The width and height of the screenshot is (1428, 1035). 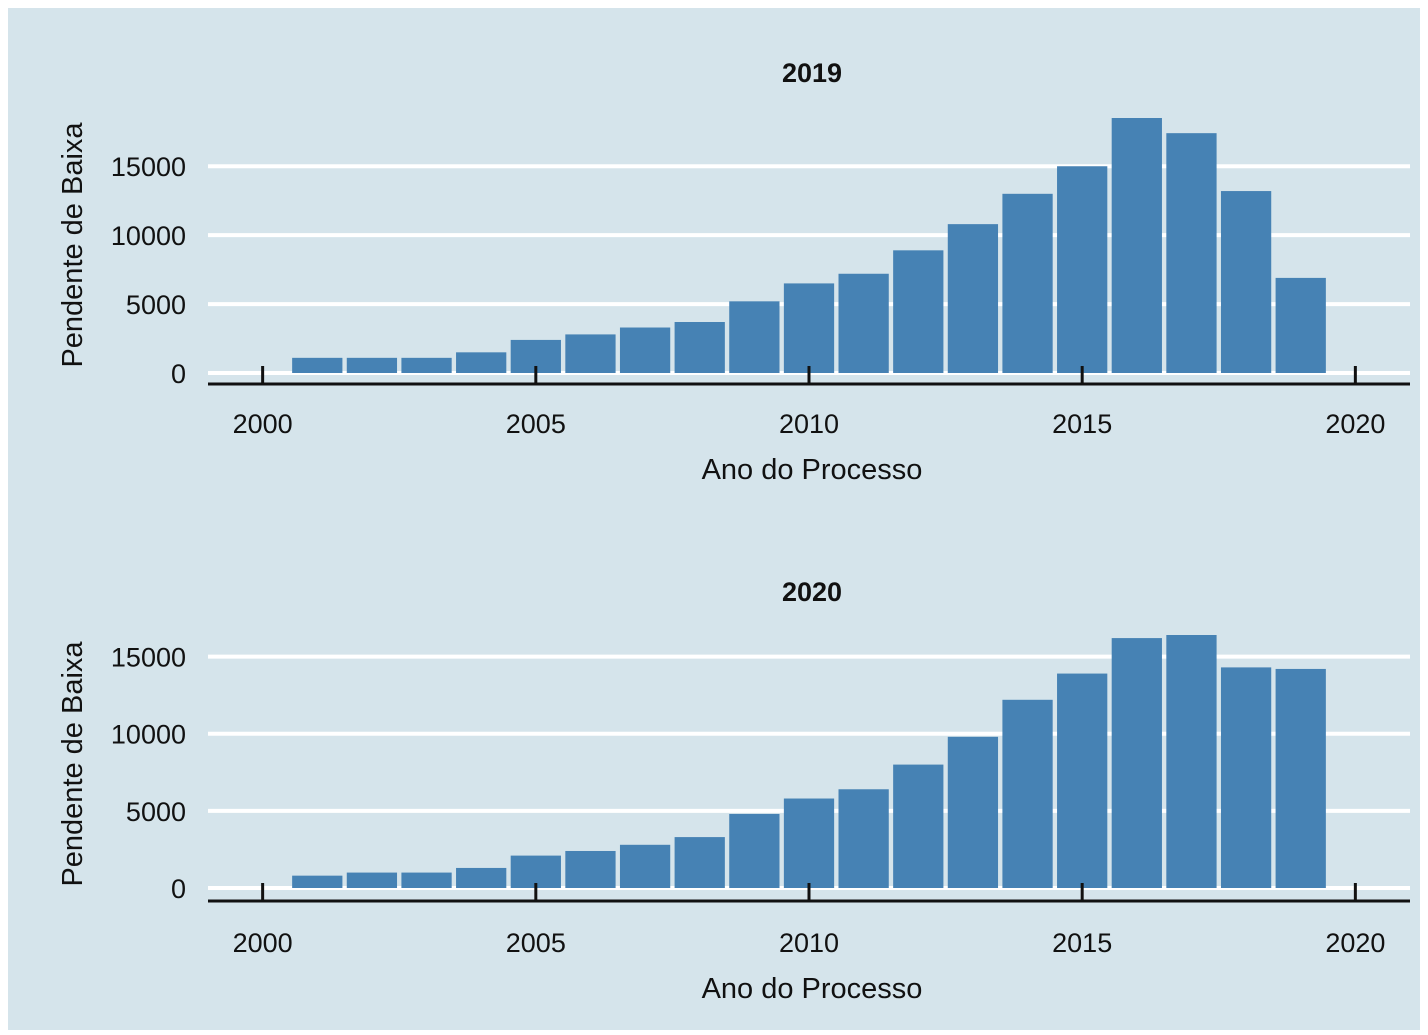 I want to click on chart-title: 2019, so click(x=812, y=73).